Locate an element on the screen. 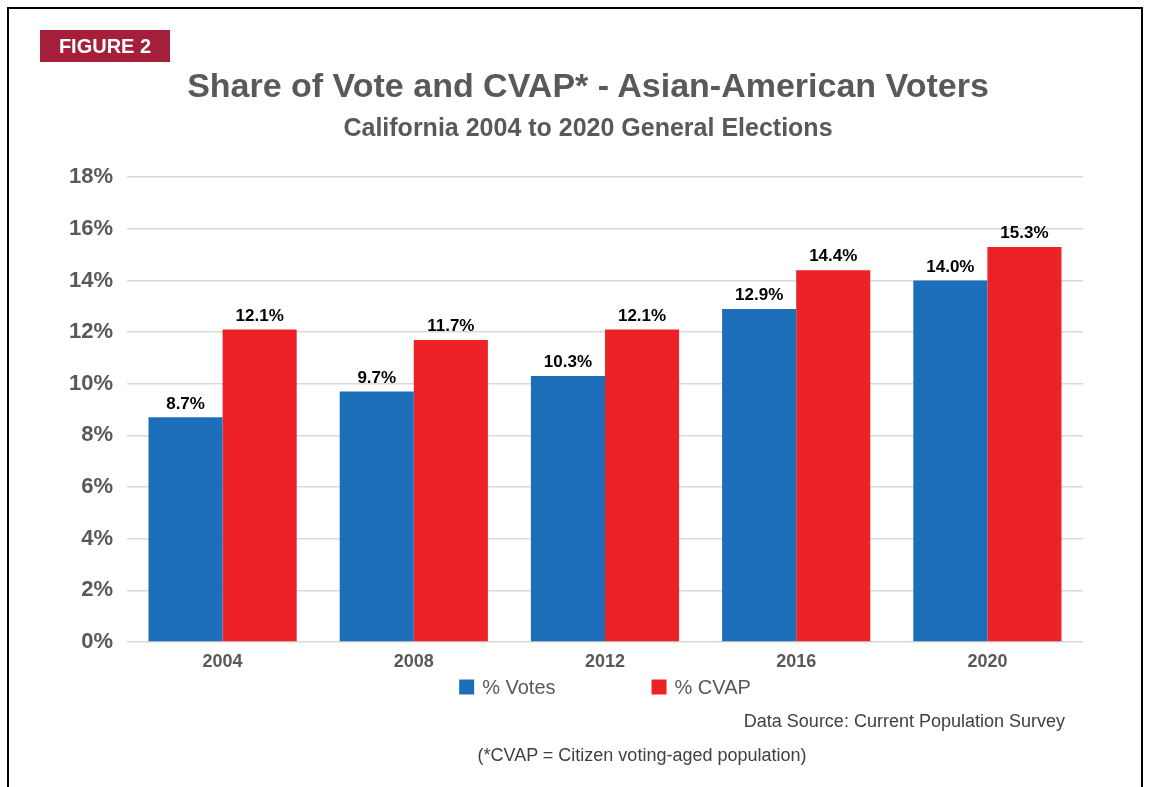 This screenshot has height=787, width=1150. source-note: Data Source: Current Population Survey is located at coordinates (904, 721).